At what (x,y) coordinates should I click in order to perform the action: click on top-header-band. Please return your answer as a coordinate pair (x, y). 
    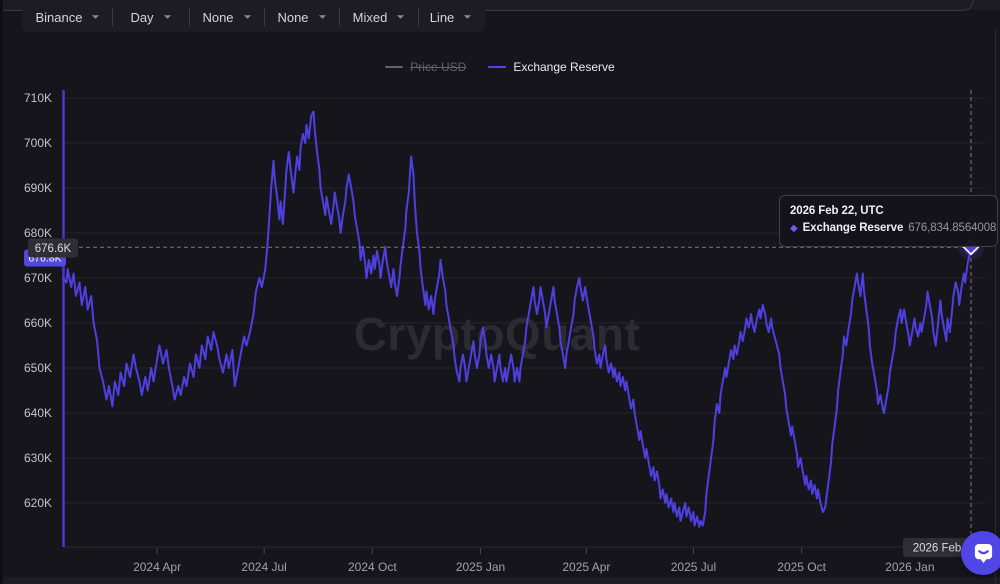
    Looking at the image, I should click on (500, 5).